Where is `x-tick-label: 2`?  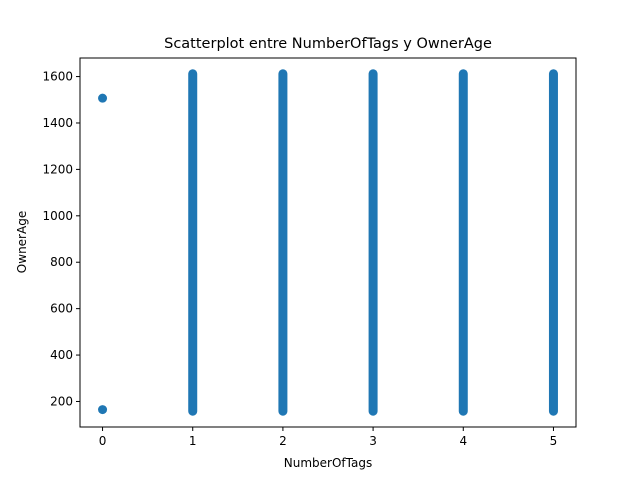
x-tick-label: 2 is located at coordinates (283, 441).